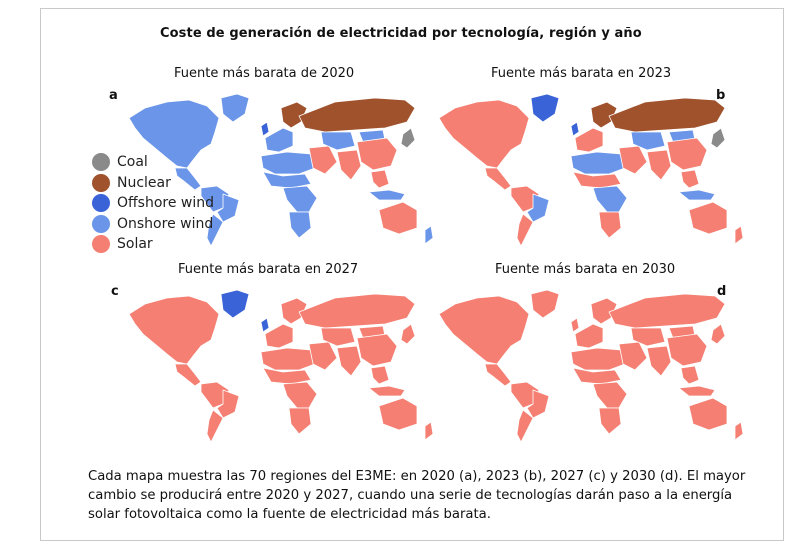  Describe the element at coordinates (113, 95) in the screenshot. I see `panel-a-letter: a` at that location.